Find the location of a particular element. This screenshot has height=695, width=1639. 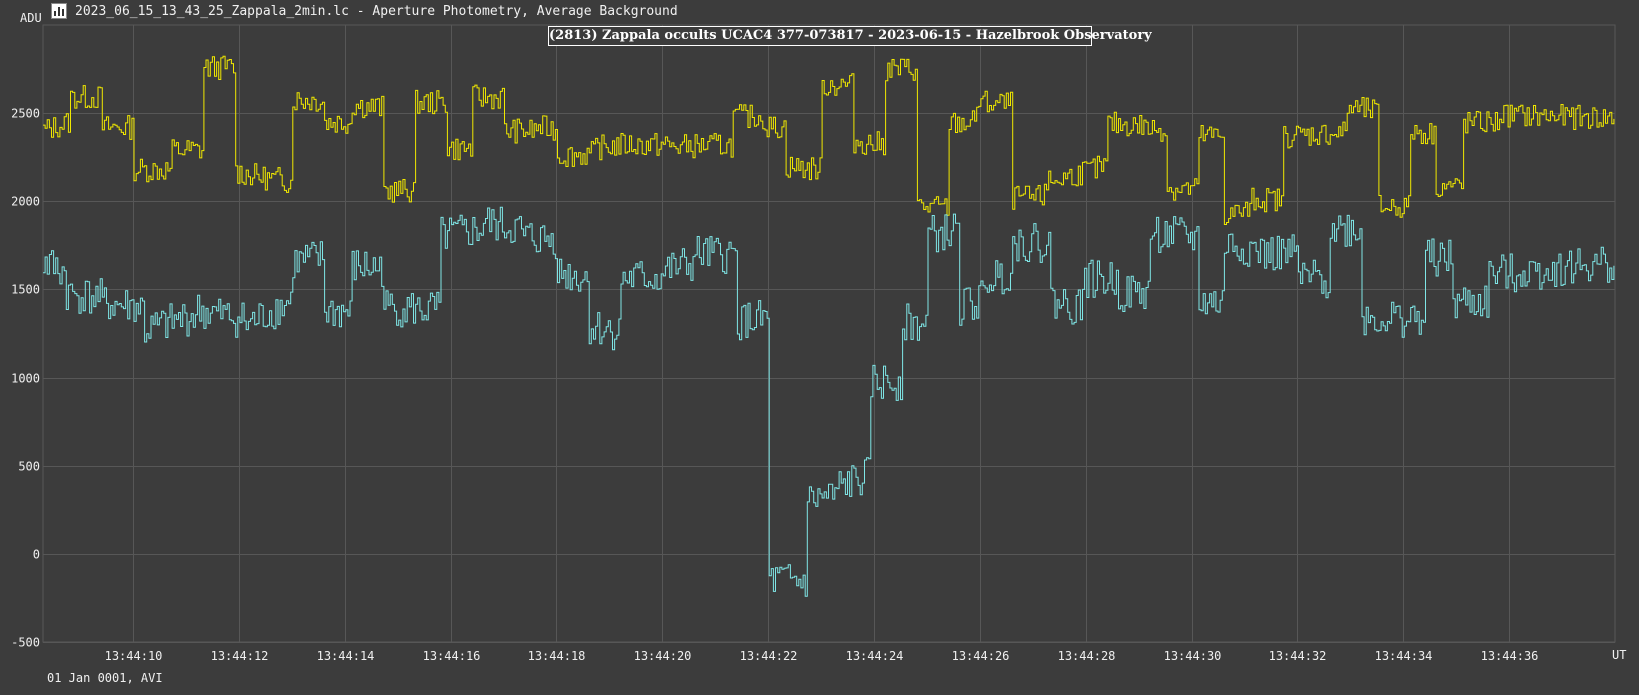

app-icon is located at coordinates (59, 11).